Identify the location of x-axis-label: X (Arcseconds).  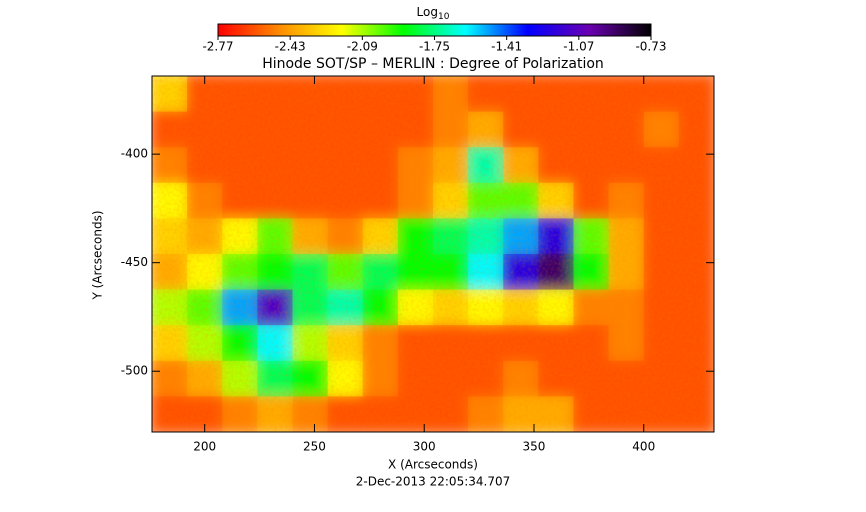
(433, 465).